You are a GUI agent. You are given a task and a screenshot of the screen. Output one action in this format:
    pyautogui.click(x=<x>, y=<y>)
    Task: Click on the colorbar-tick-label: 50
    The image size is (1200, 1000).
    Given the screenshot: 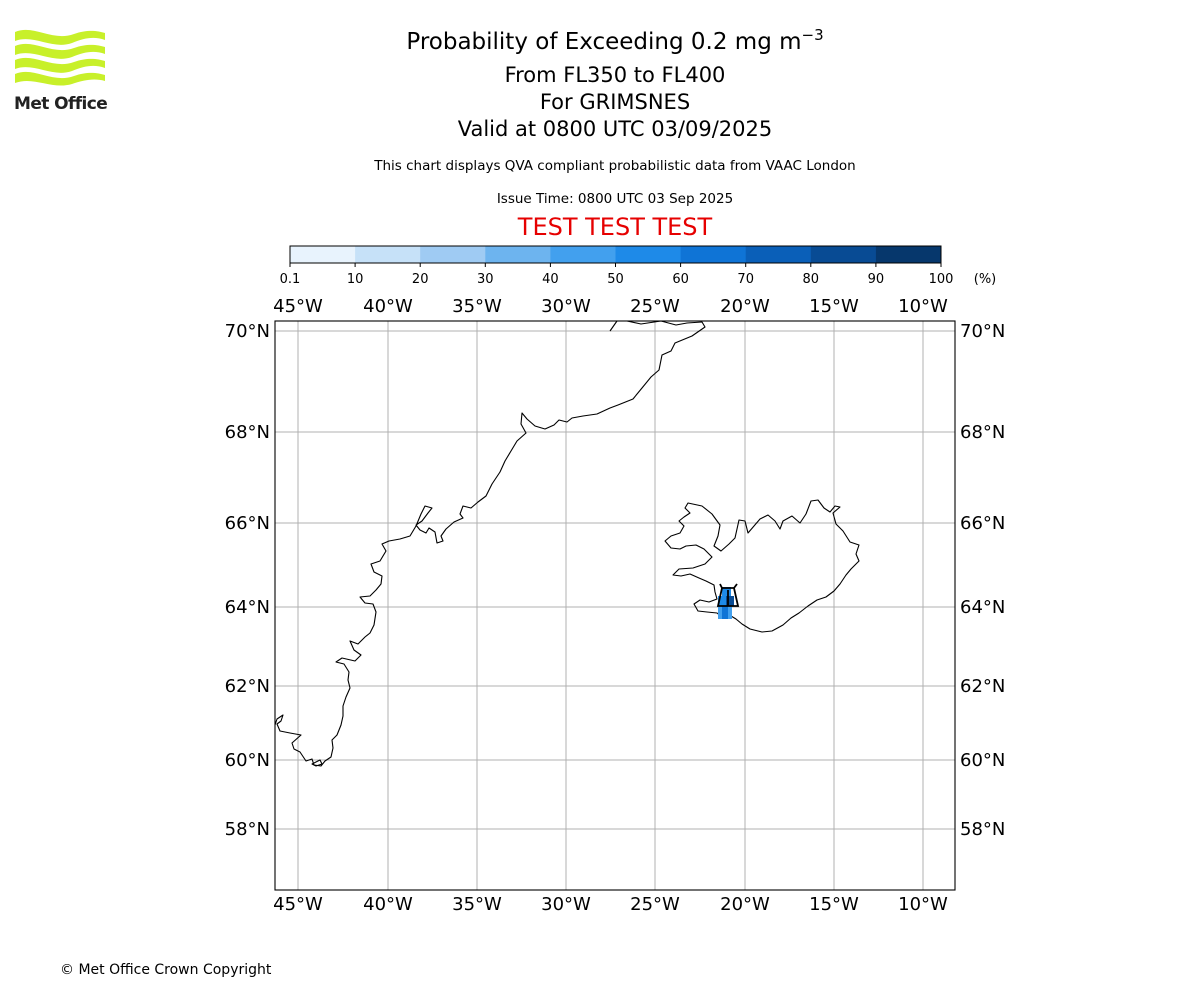 What is the action you would take?
    pyautogui.click(x=615, y=279)
    